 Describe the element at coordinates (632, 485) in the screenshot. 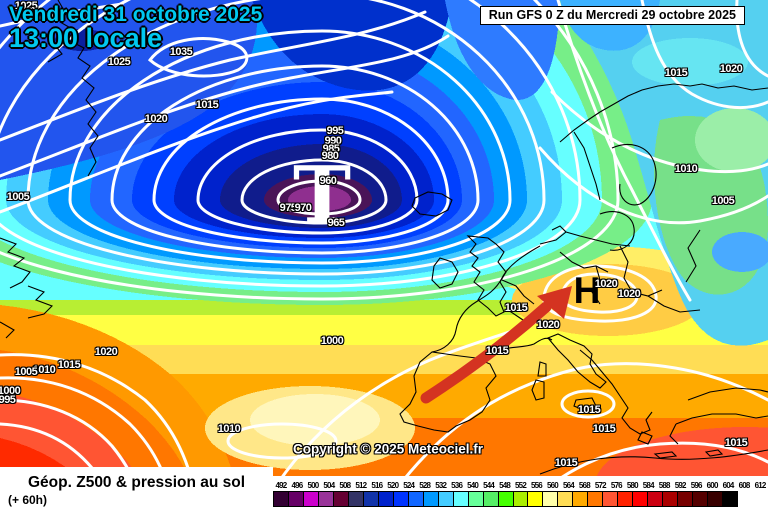

I see `legend-value: 580` at that location.